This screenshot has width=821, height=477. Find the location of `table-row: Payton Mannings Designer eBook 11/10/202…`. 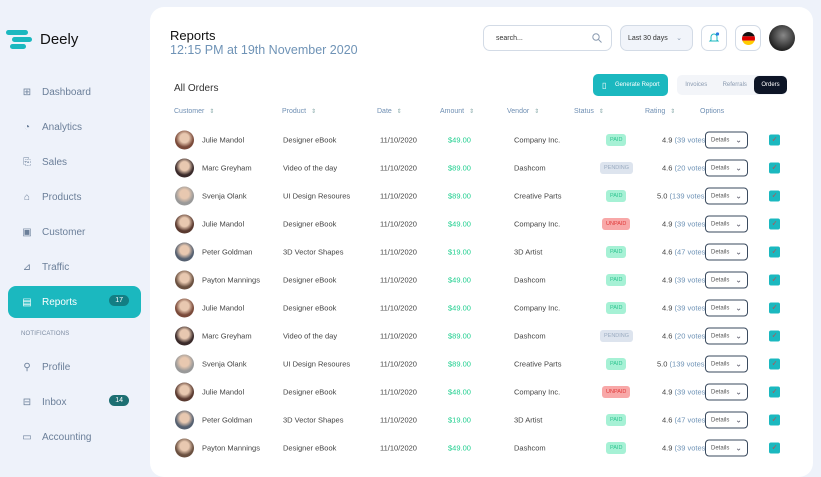

table-row: Payton Mannings Designer eBook 11/10/202… is located at coordinates (480, 448).